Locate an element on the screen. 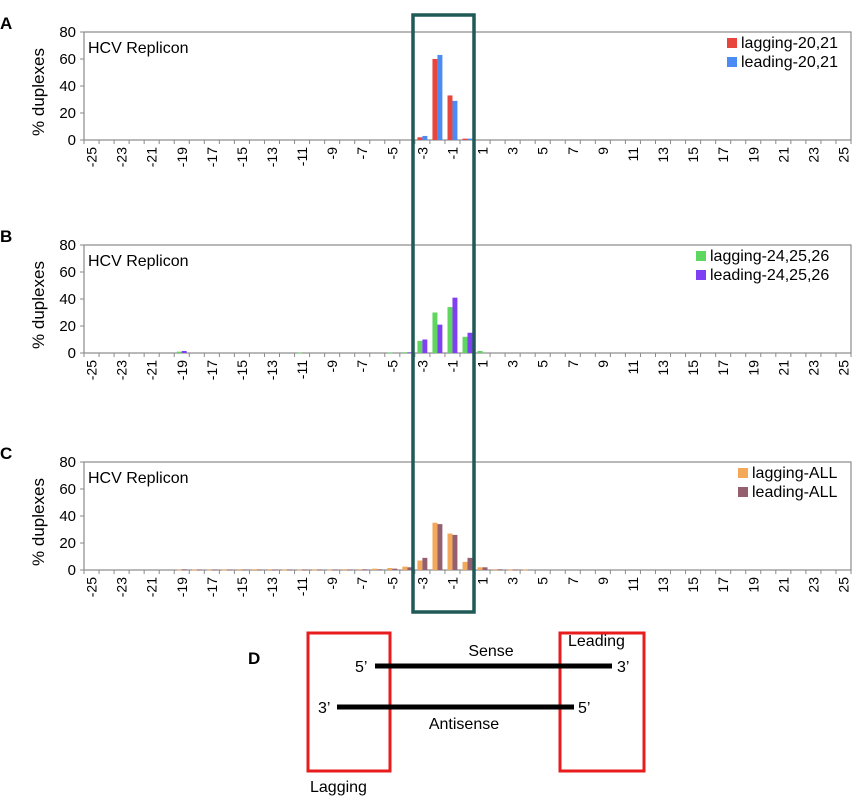 The height and width of the screenshot is (800, 855). x-tick-label: 9 is located at coordinates (603, 581).